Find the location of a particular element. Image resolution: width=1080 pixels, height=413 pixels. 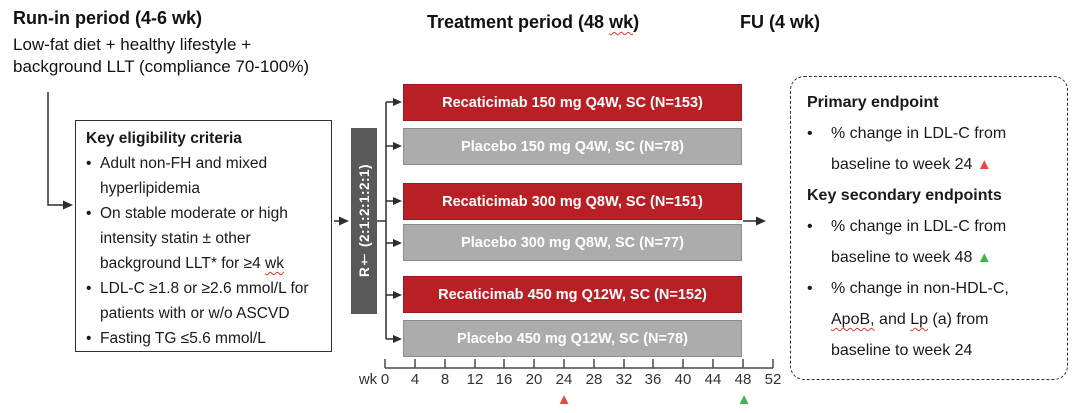

arm-placebo-150-q4w: Placebo 150 mg Q4W, SC (N=78) is located at coordinates (572, 146).